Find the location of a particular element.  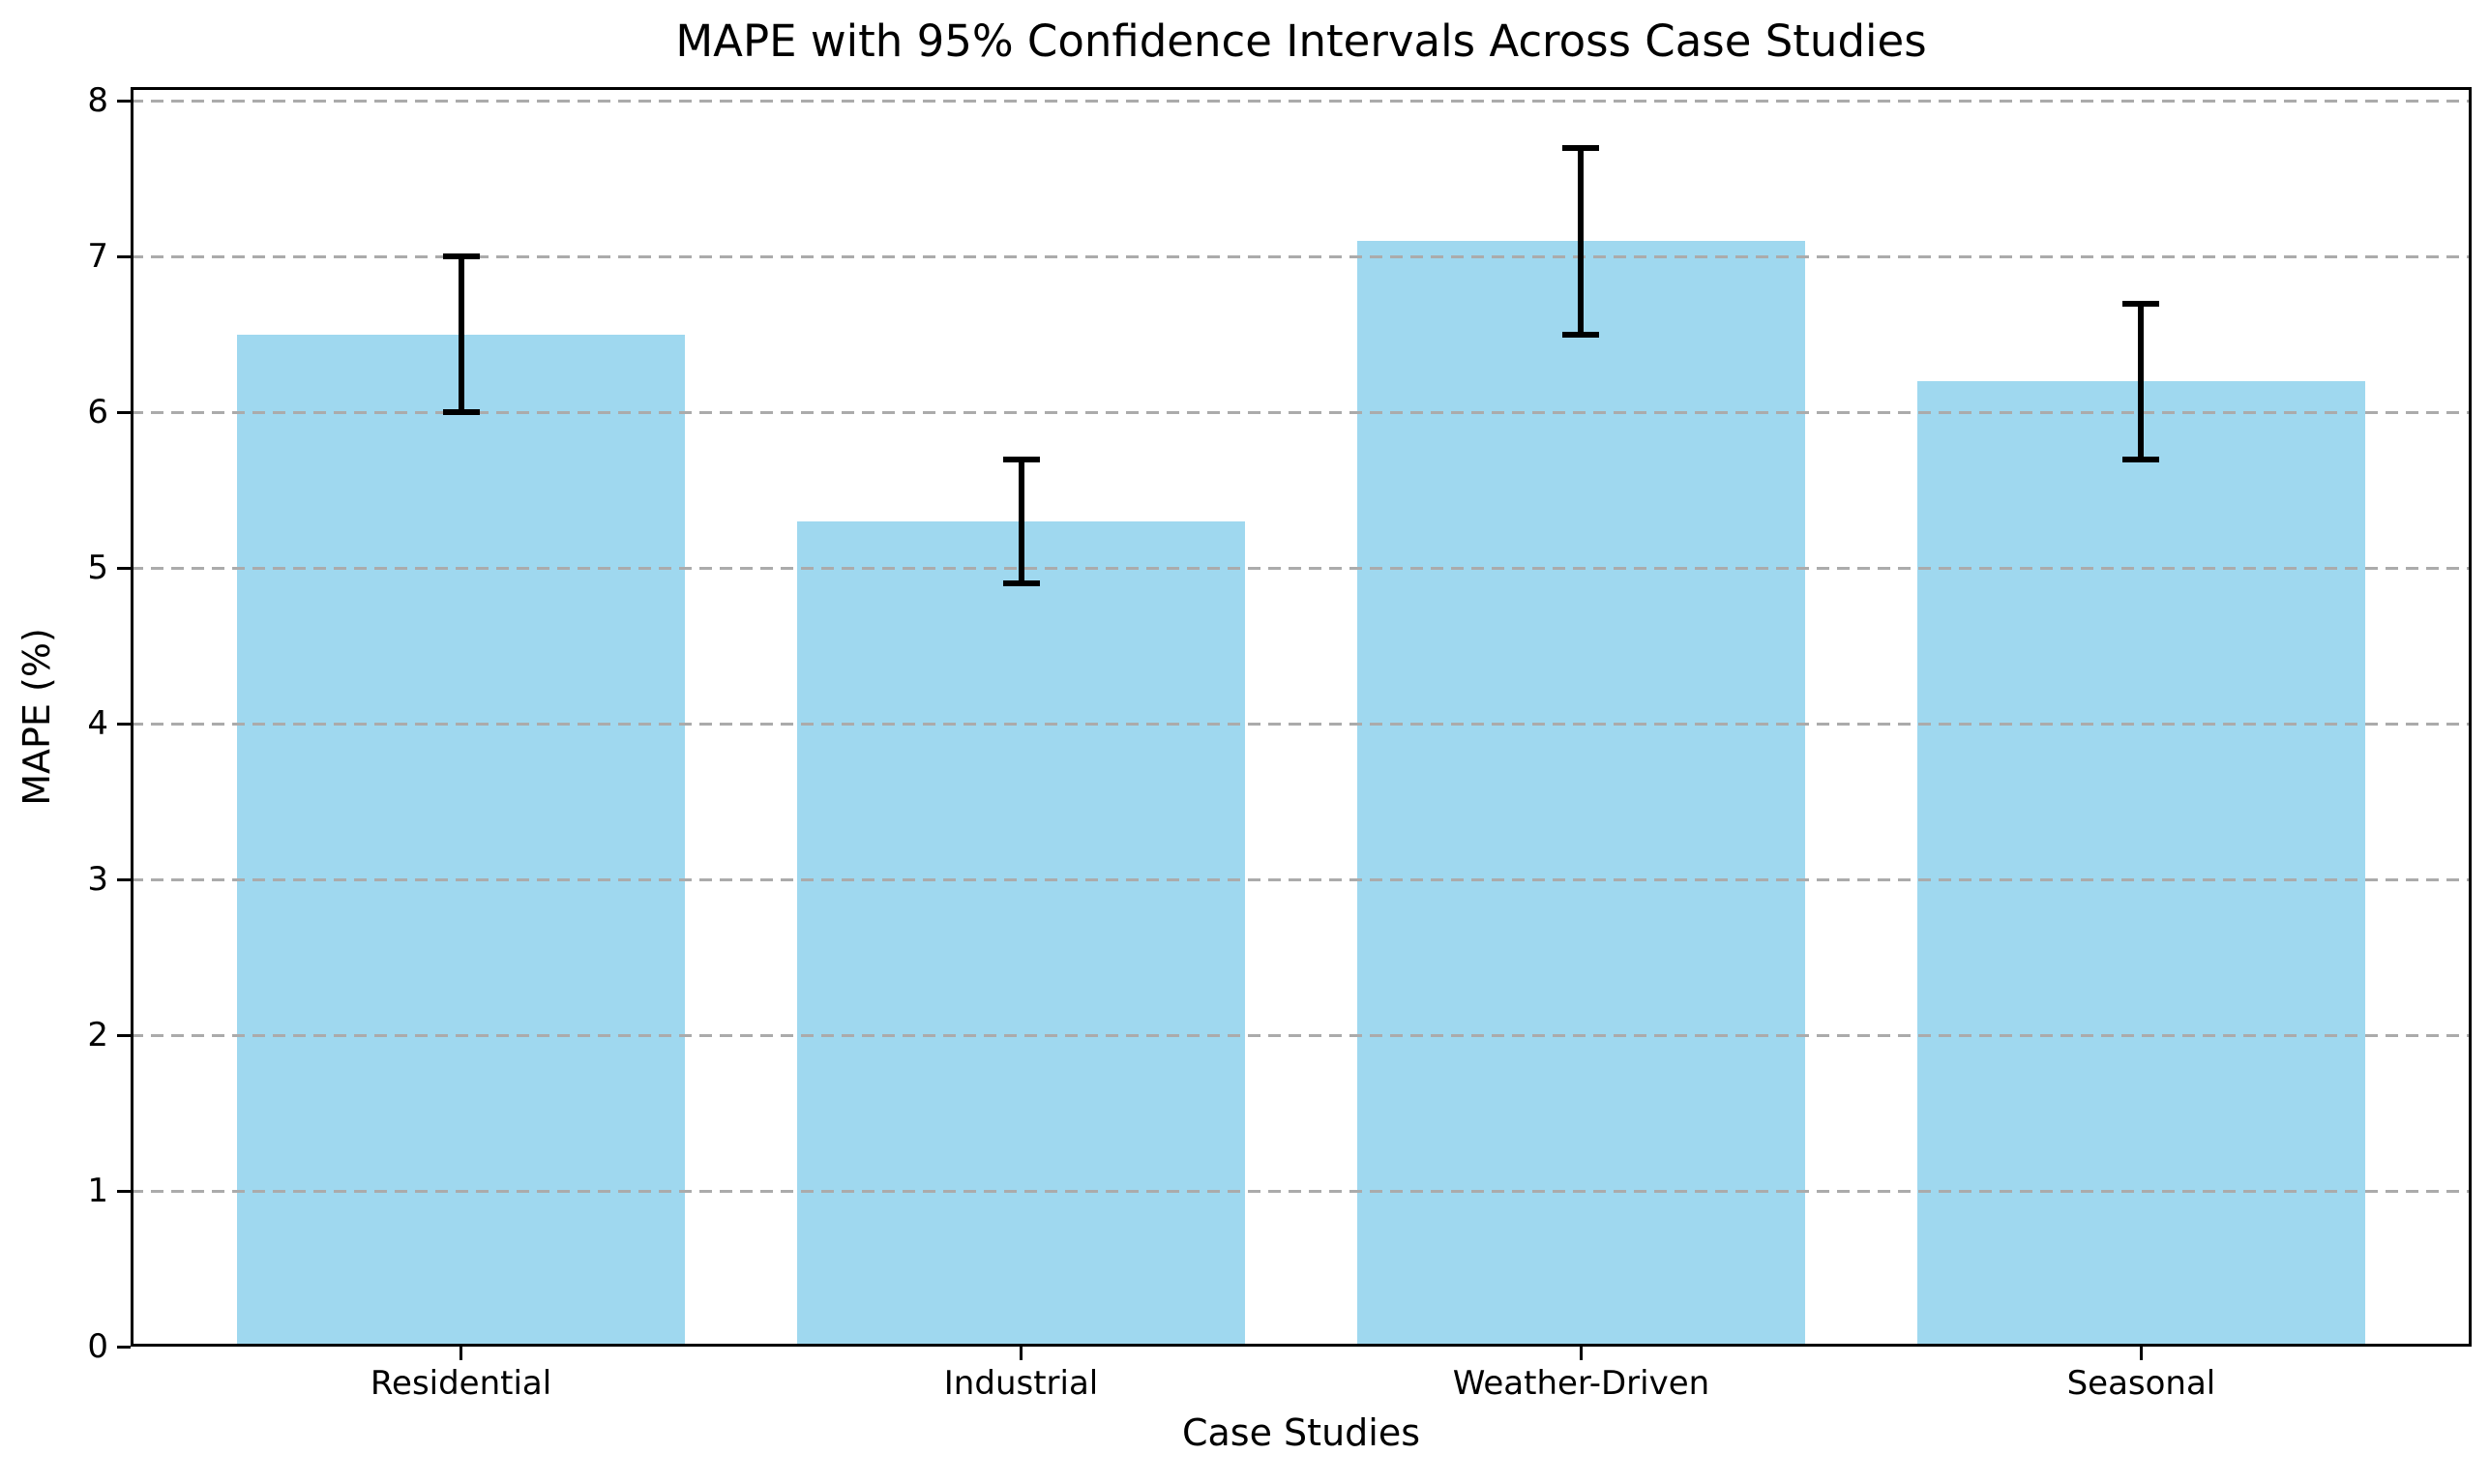

grid-line-y1 is located at coordinates (1301, 1191).